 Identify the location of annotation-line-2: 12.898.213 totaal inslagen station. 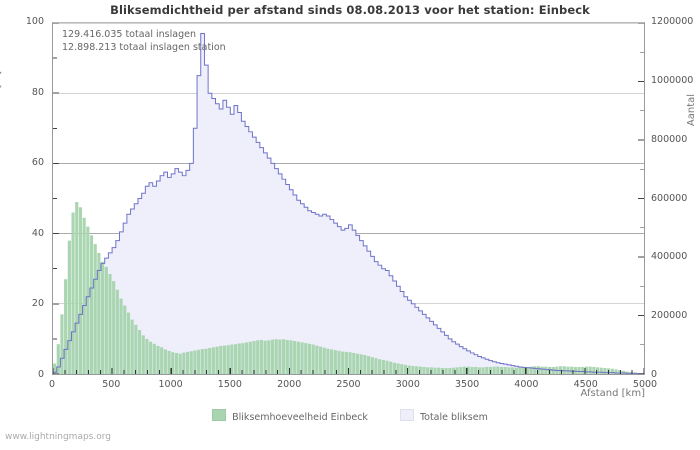
(144, 47).